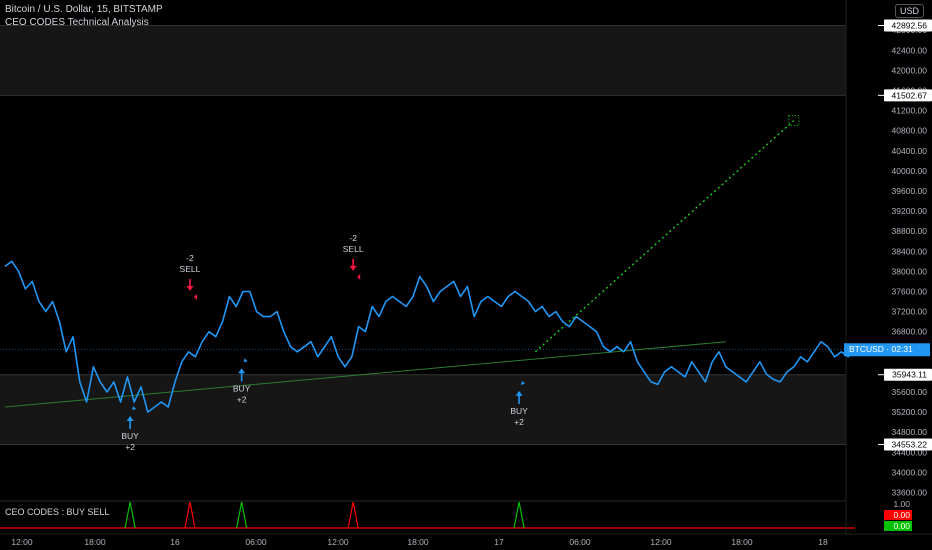 Image resolution: width=932 pixels, height=550 pixels. I want to click on y-tick-label: 36800.00, so click(910, 332).